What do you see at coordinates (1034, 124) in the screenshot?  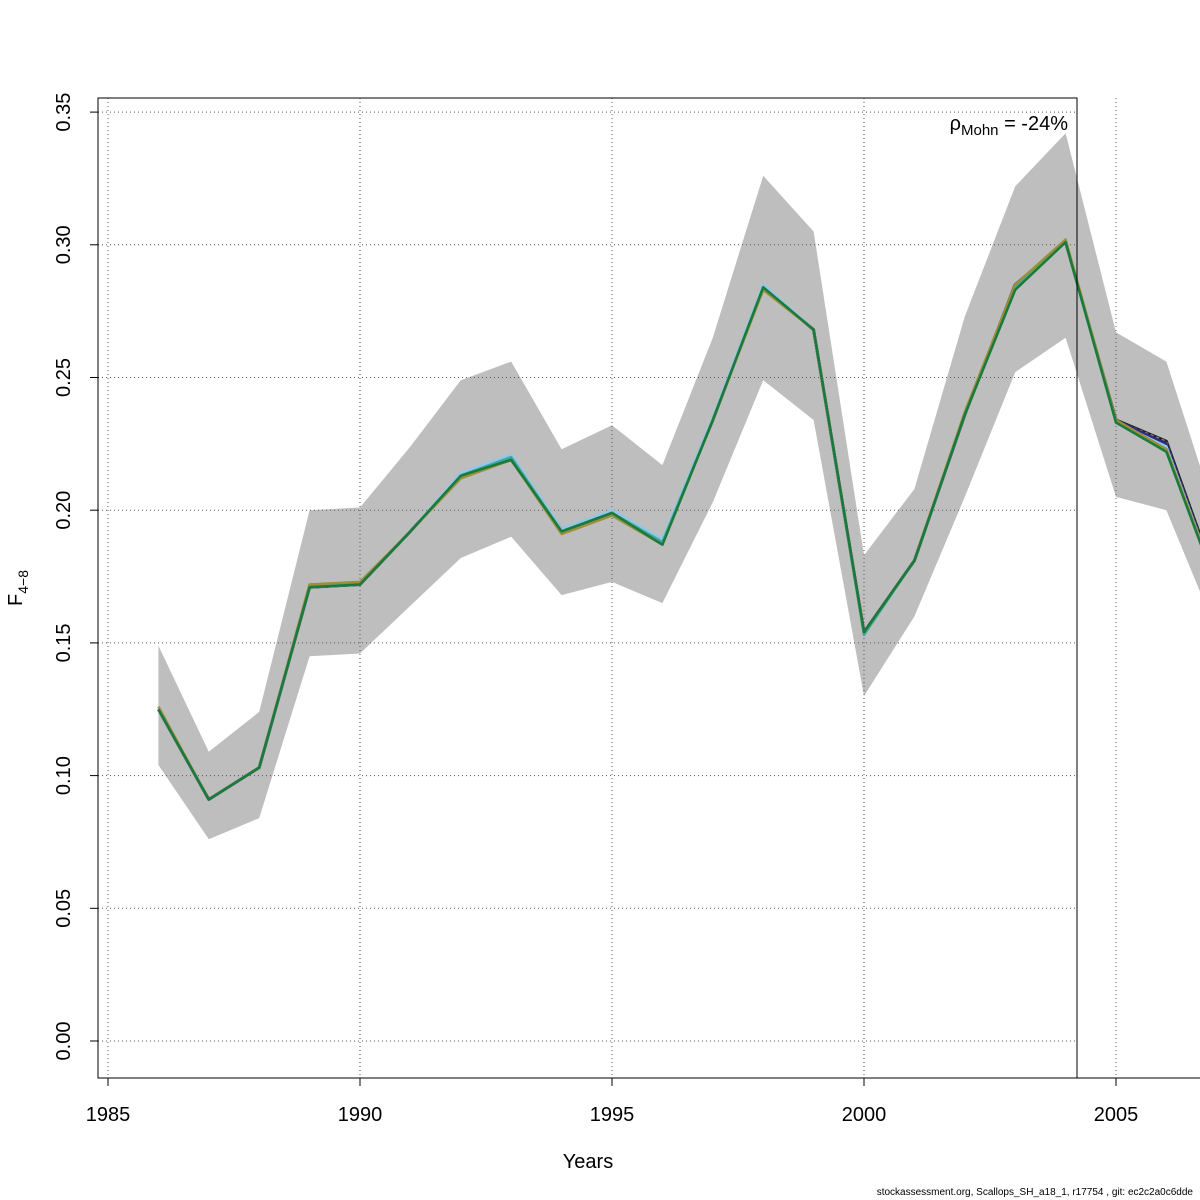 I see `rho-value: = -24%` at bounding box center [1034, 124].